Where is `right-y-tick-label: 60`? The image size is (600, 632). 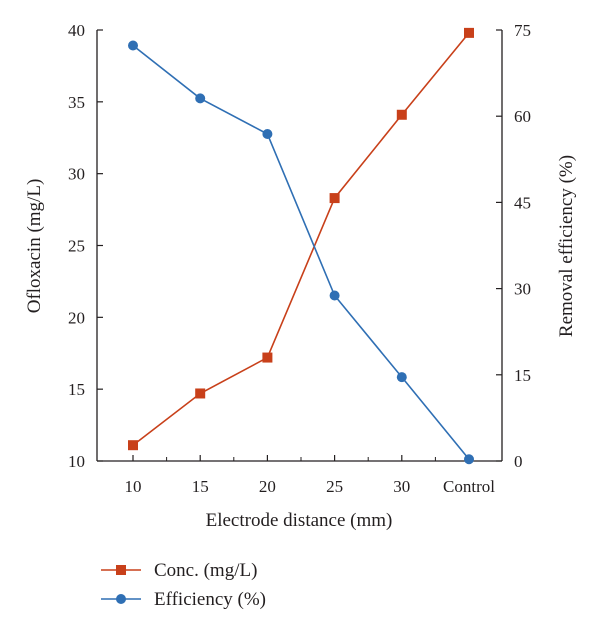
right-y-tick-label: 60 is located at coordinates (522, 116).